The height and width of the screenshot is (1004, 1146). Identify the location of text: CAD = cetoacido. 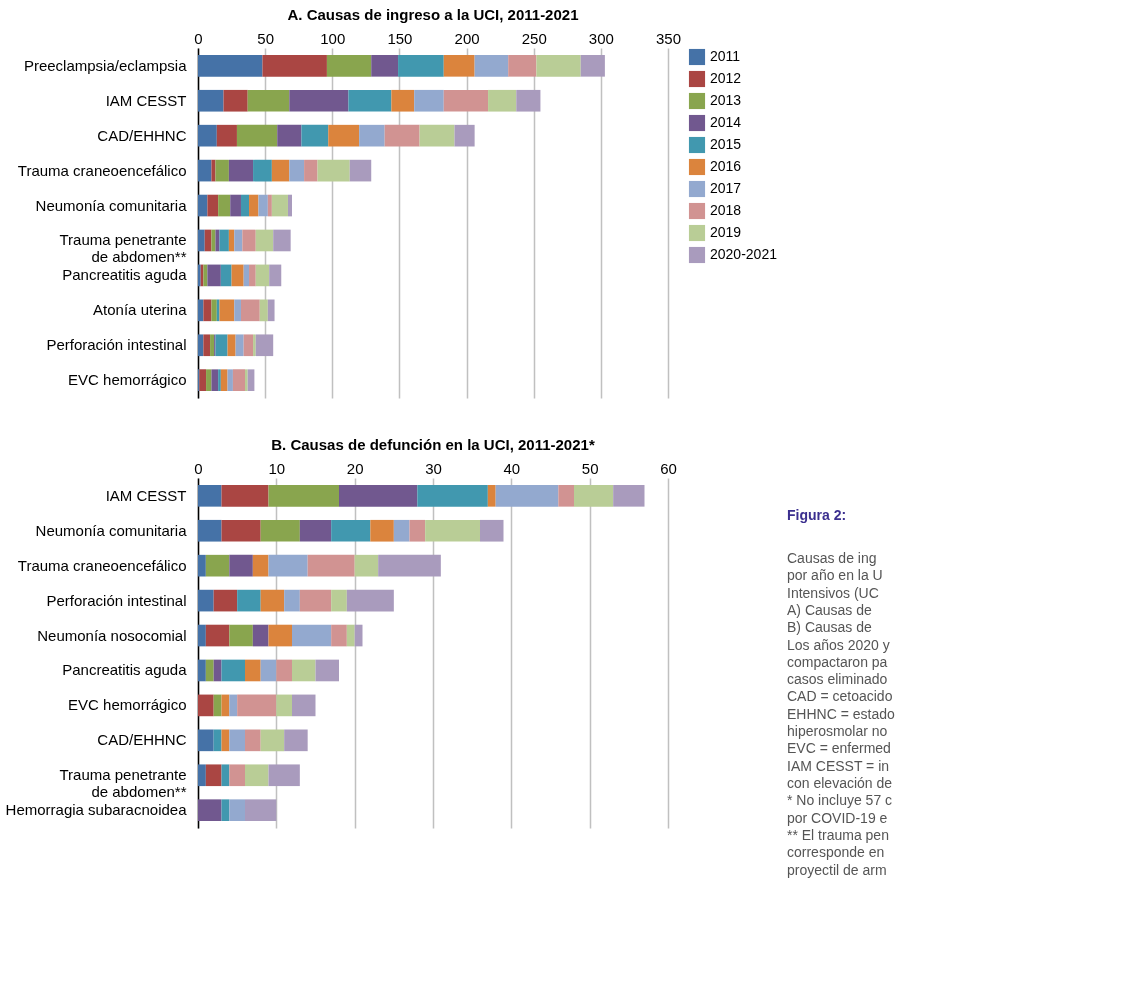
(840, 696).